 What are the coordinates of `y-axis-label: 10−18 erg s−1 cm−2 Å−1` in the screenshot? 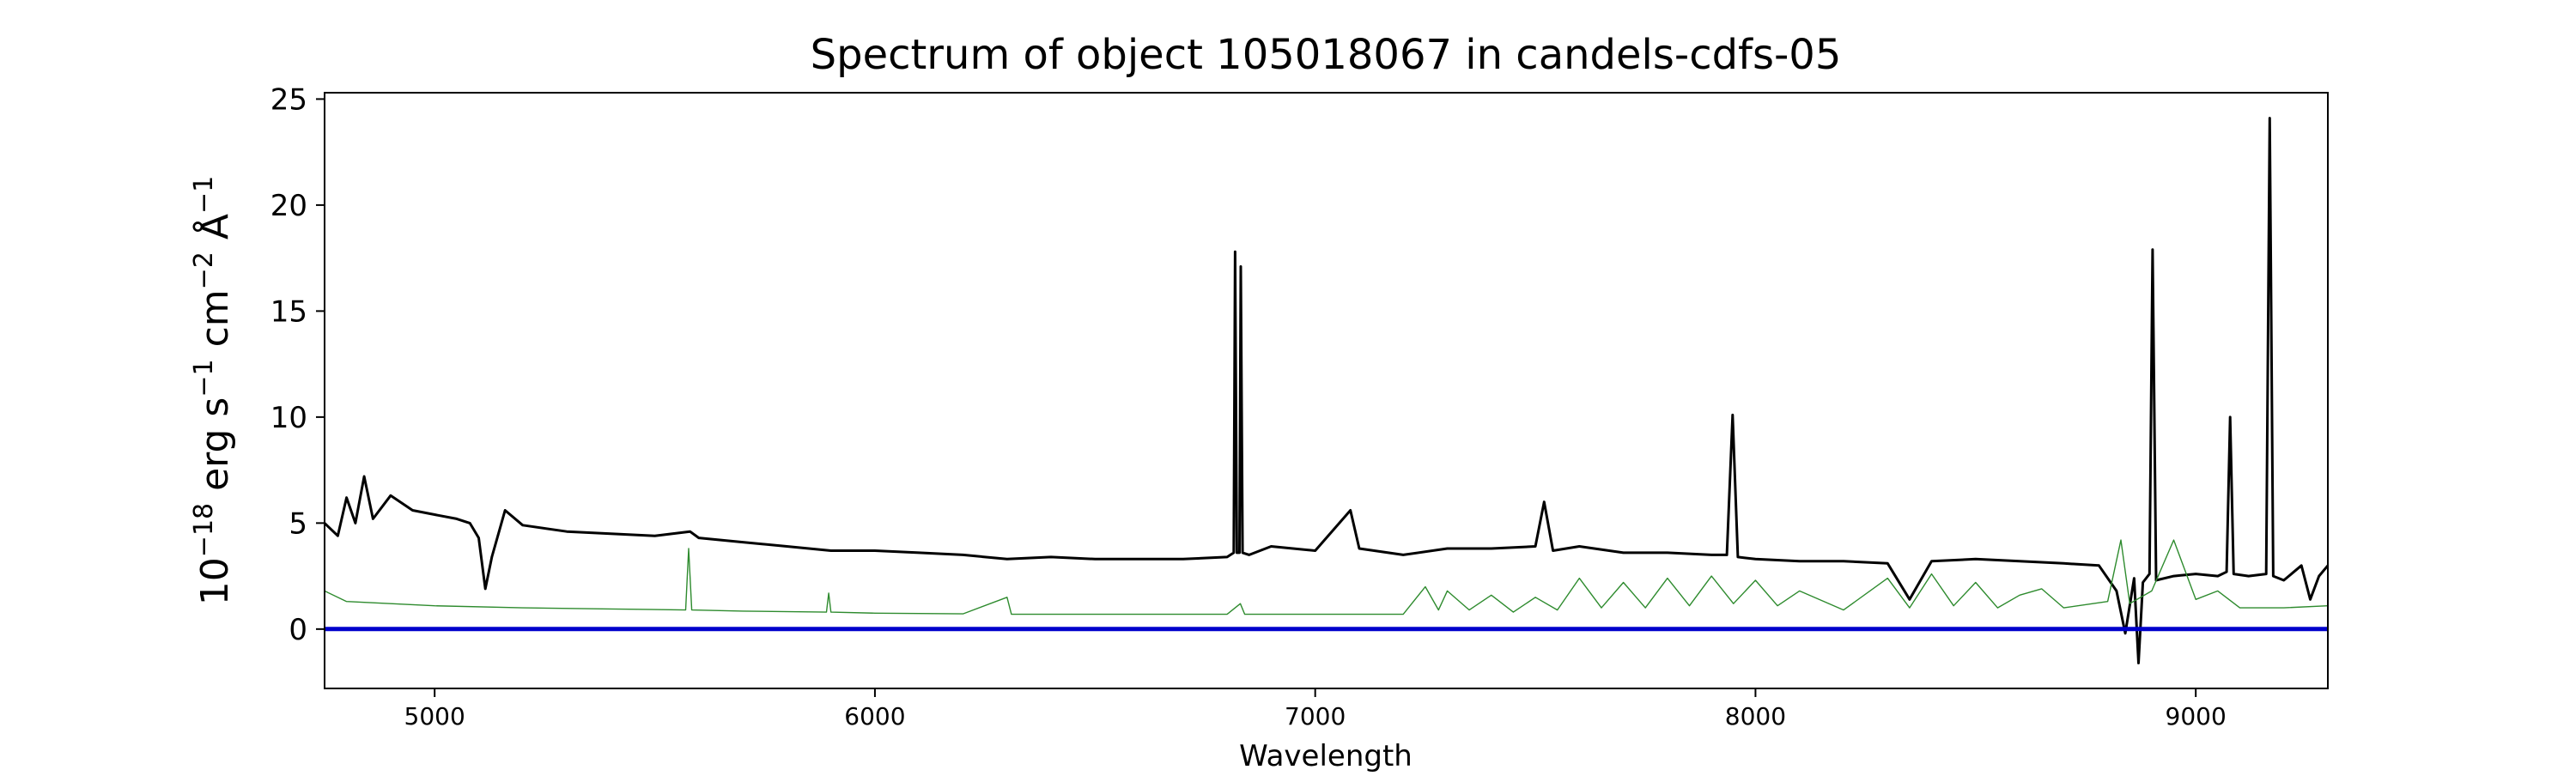 It's located at (213, 390).